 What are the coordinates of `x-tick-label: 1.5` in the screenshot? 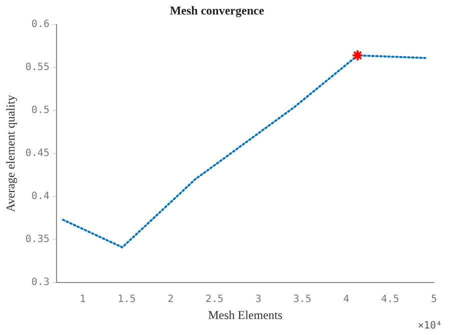 It's located at (127, 300).